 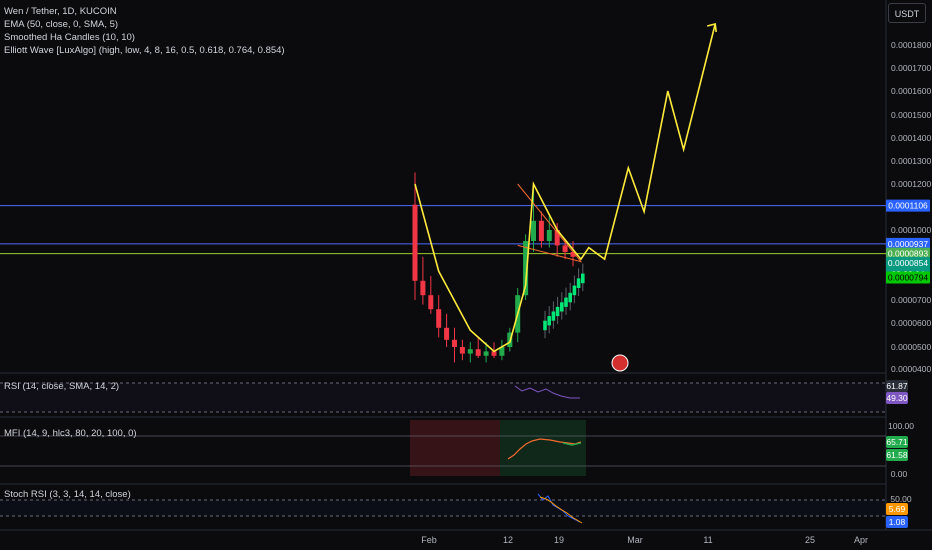 What do you see at coordinates (620, 363) in the screenshot?
I see `economic-event-icon` at bounding box center [620, 363].